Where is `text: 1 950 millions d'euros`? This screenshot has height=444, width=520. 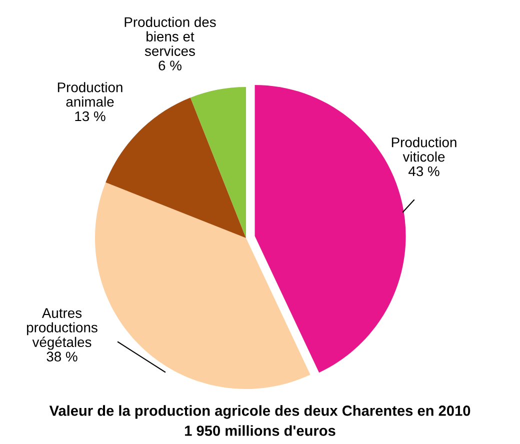 text: 1 950 millions d'euros is located at coordinates (260, 430).